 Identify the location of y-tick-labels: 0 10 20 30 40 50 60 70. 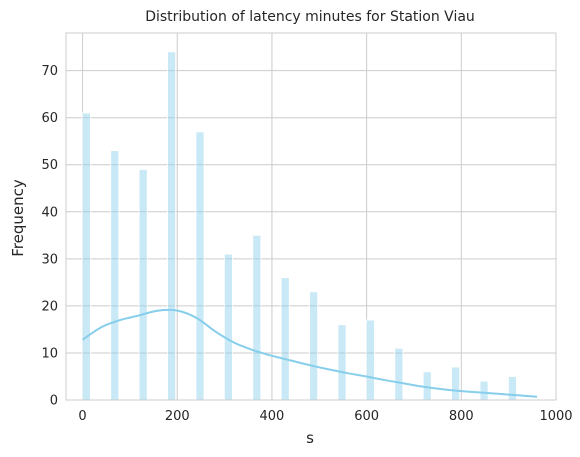
(49, 236).